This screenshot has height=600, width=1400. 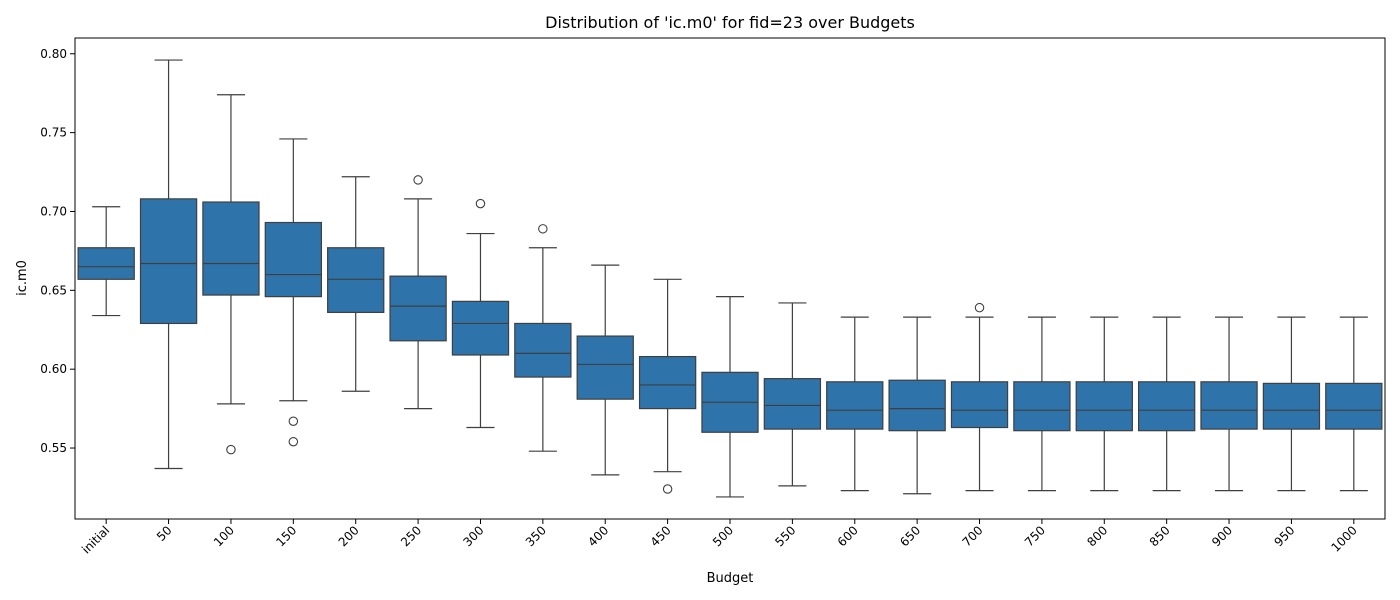 What do you see at coordinates (224, 536) in the screenshot?
I see `x-tick-label: 100` at bounding box center [224, 536].